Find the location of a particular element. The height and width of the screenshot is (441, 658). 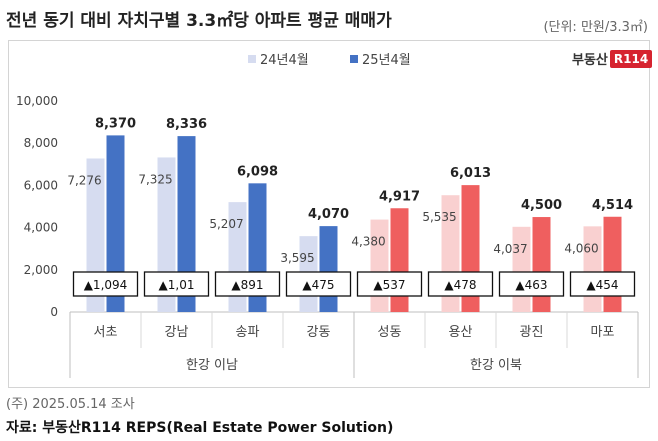

y-tick-label: 4,000 is located at coordinates (41, 228).